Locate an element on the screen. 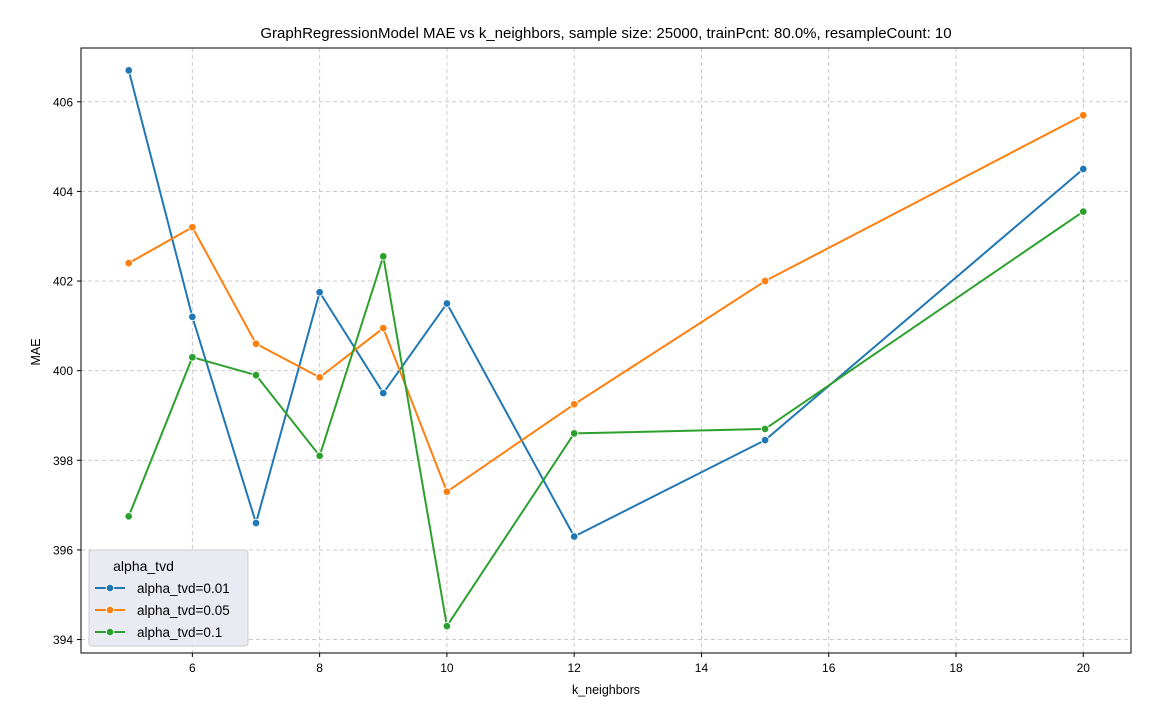 The image size is (1152, 728). legend-box is located at coordinates (168, 598).